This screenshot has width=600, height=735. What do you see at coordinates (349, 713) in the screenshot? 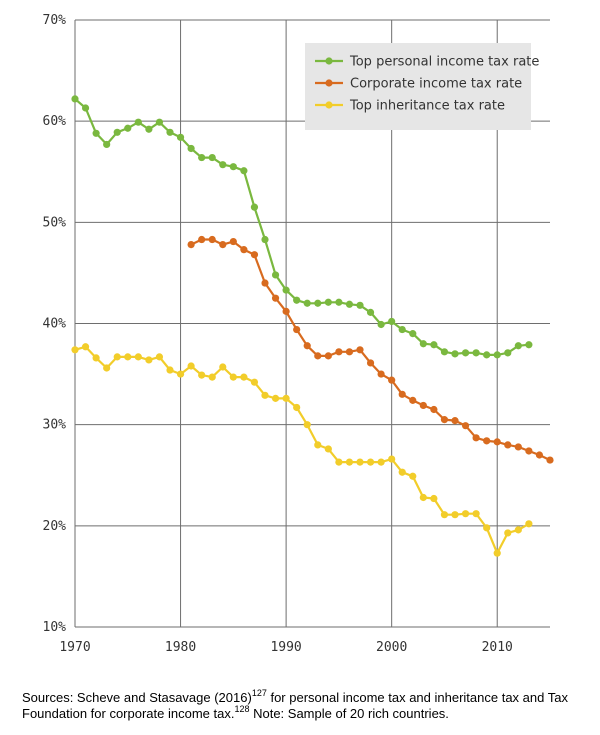
I see `caption-note-text: Note: Sample of 20 rich countries.` at bounding box center [349, 713].